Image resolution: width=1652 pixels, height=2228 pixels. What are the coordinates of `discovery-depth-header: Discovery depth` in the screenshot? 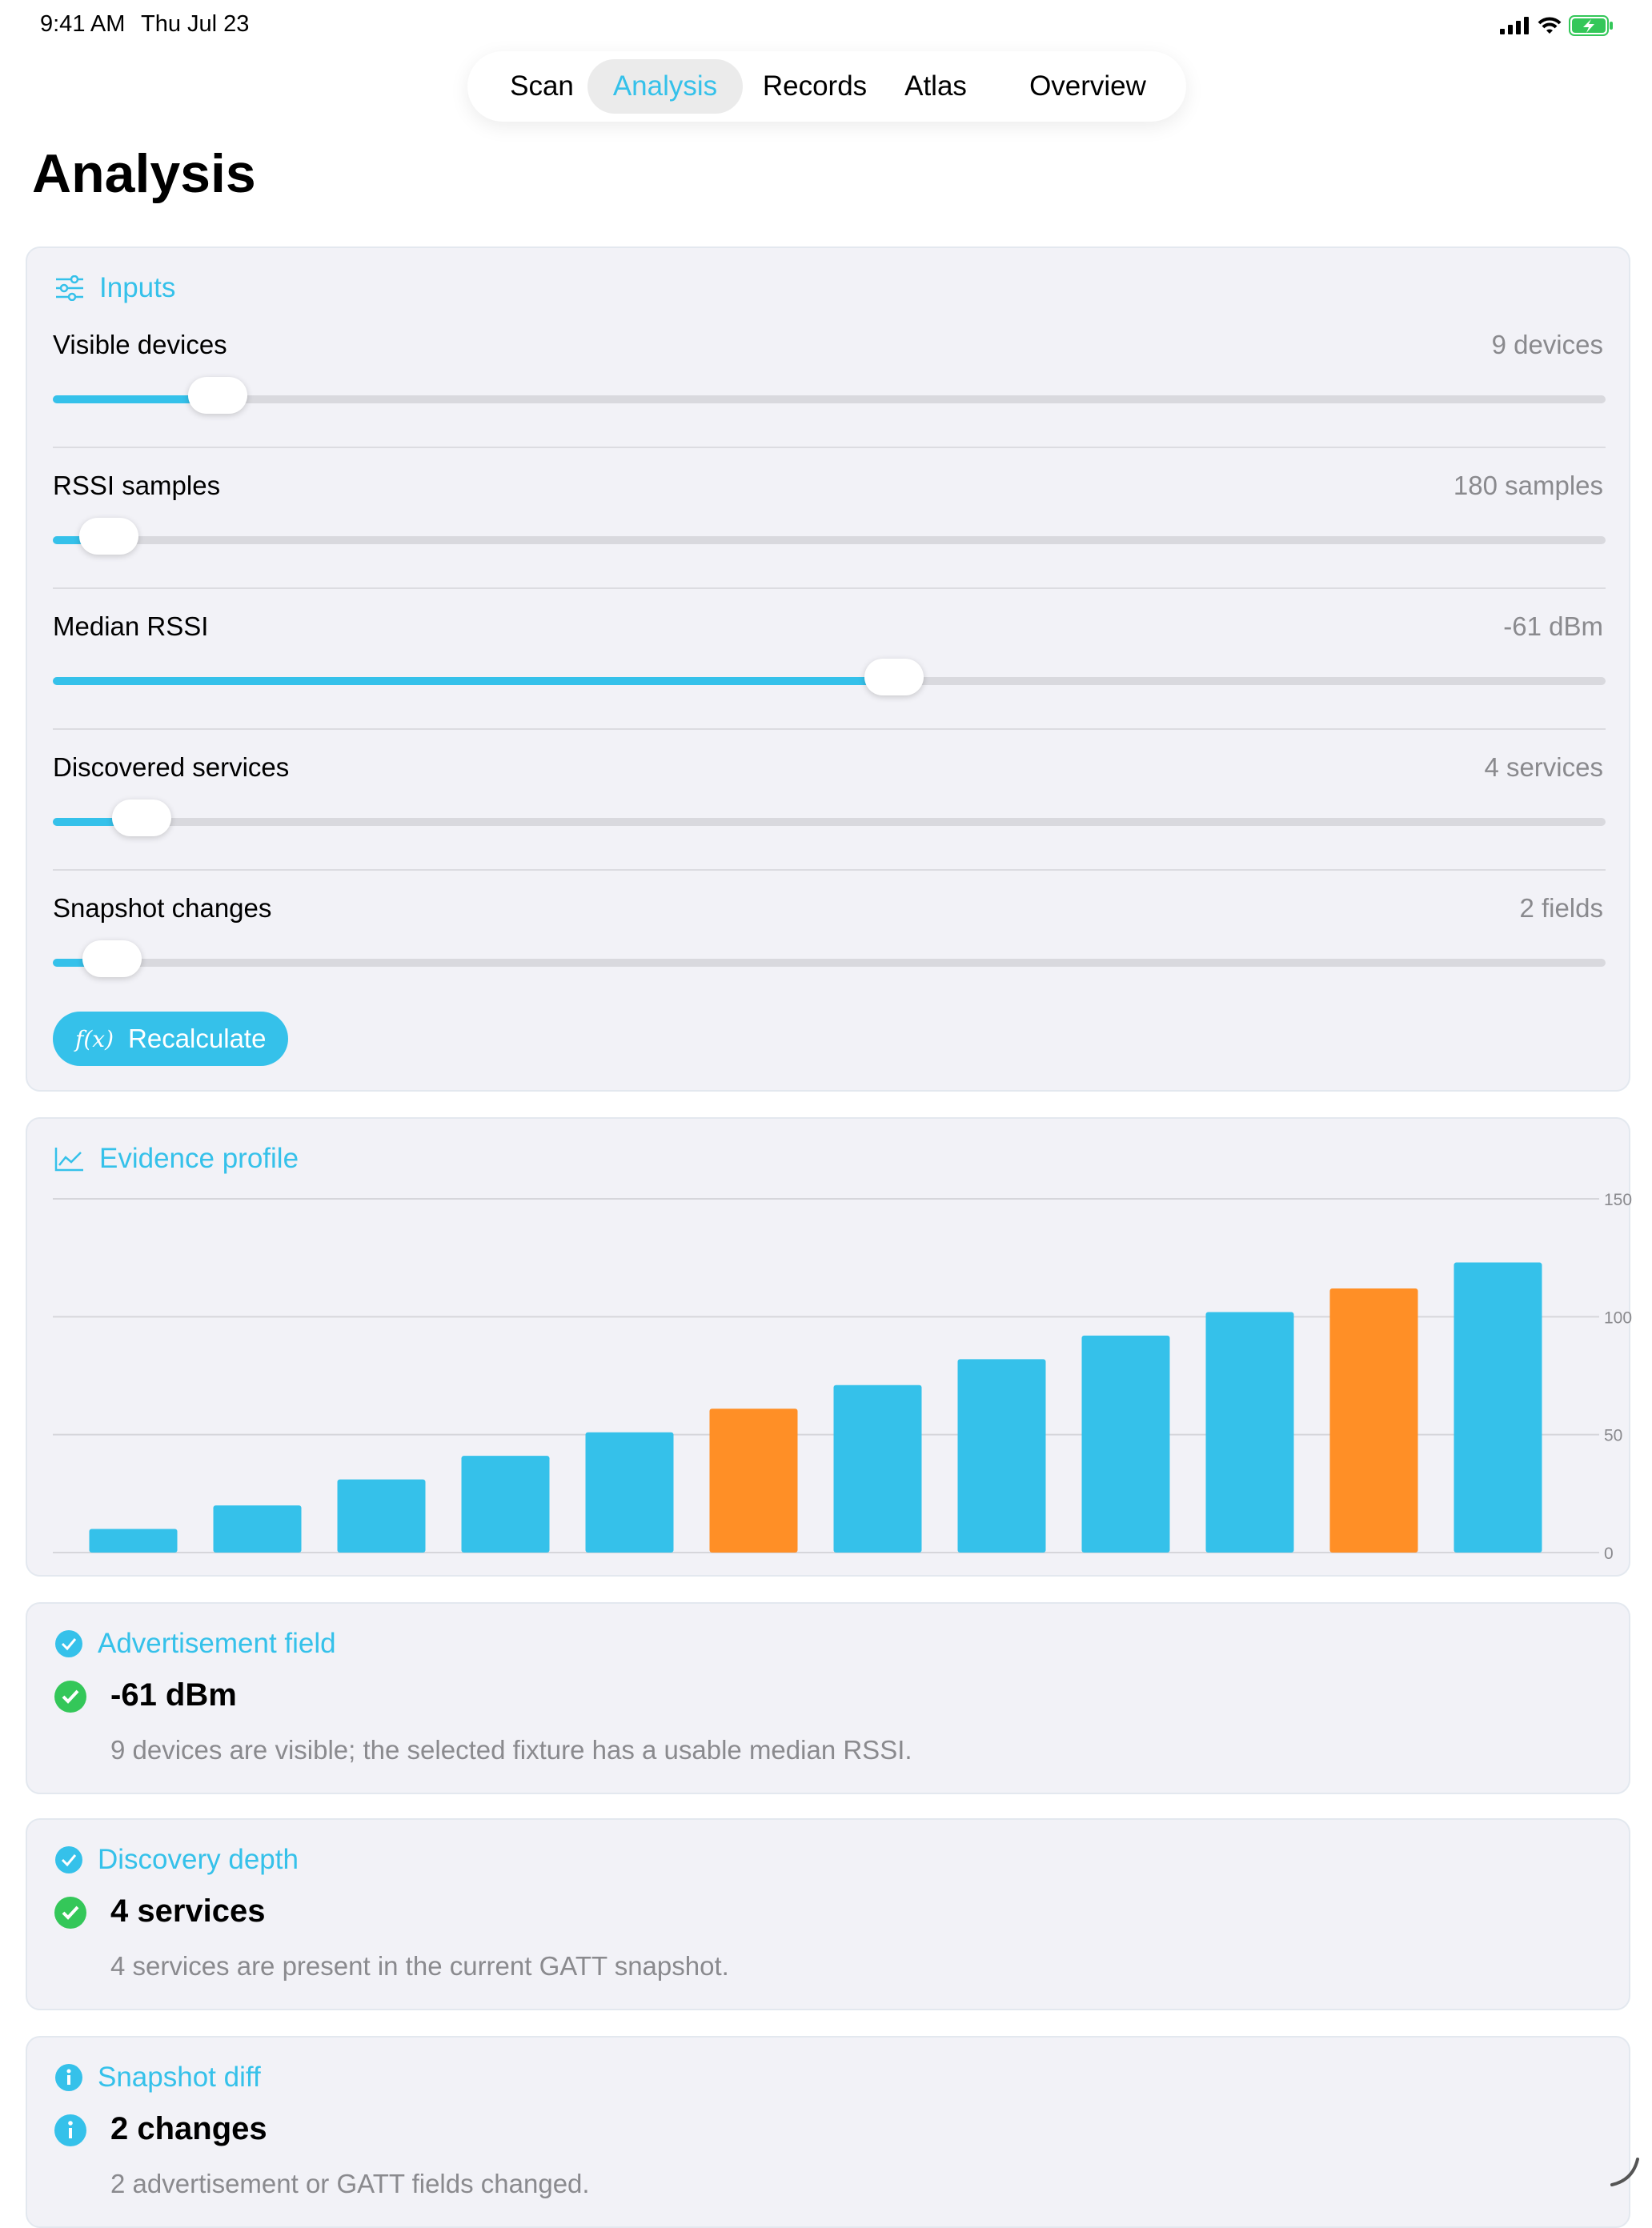 It's located at (176, 1860).